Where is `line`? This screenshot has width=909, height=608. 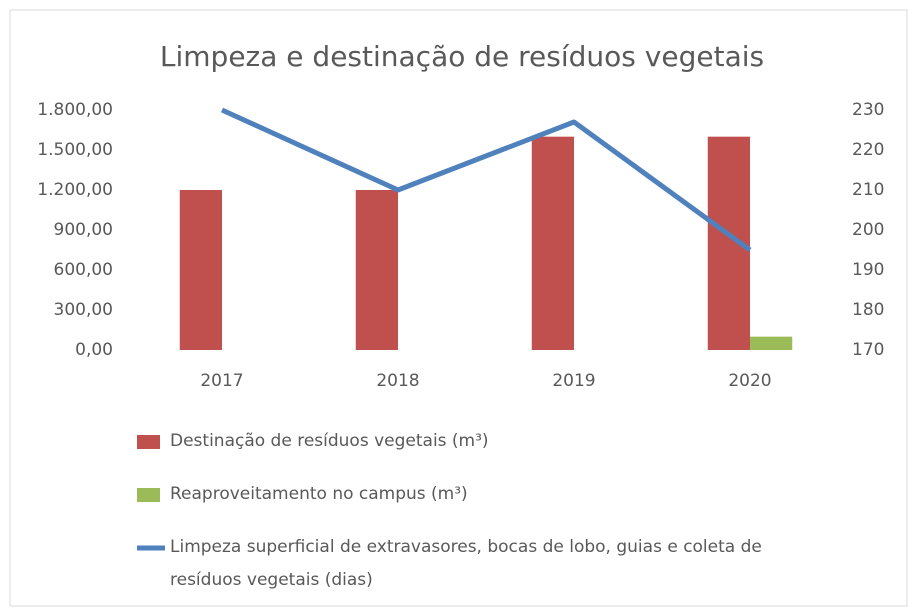 line is located at coordinates (486, 180).